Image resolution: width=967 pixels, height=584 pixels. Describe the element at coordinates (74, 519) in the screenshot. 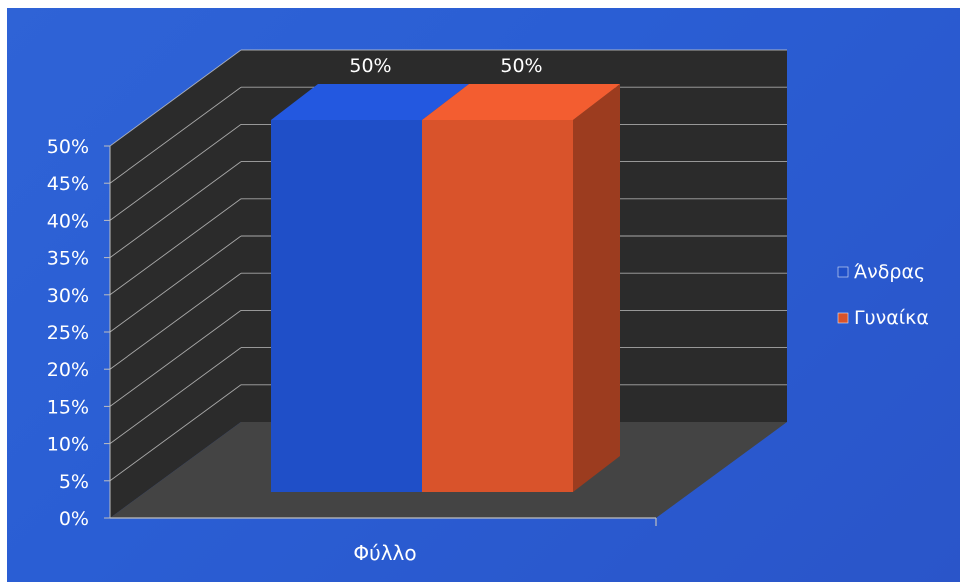

I see `y-tick-label: 0%` at that location.